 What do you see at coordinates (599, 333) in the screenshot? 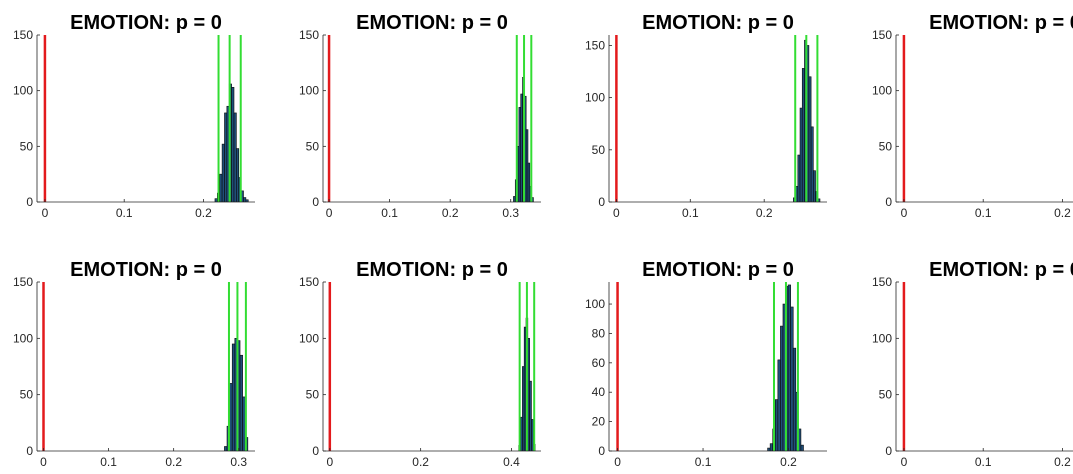
I see `y-tick-label: 80` at bounding box center [599, 333].